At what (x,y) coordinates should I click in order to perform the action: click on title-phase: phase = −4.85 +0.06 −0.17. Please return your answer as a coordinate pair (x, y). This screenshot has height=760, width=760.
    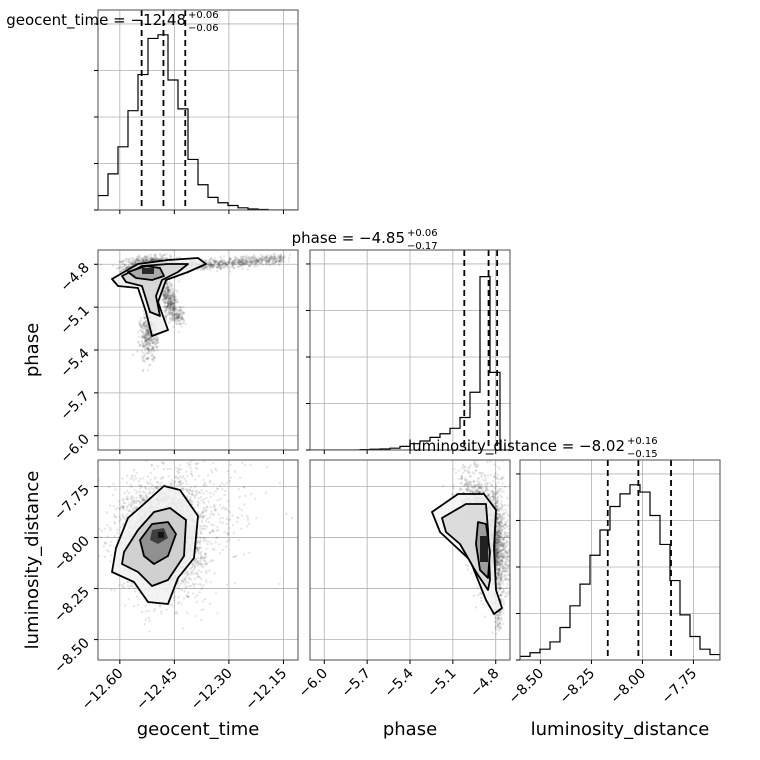
    Looking at the image, I should click on (365, 240).